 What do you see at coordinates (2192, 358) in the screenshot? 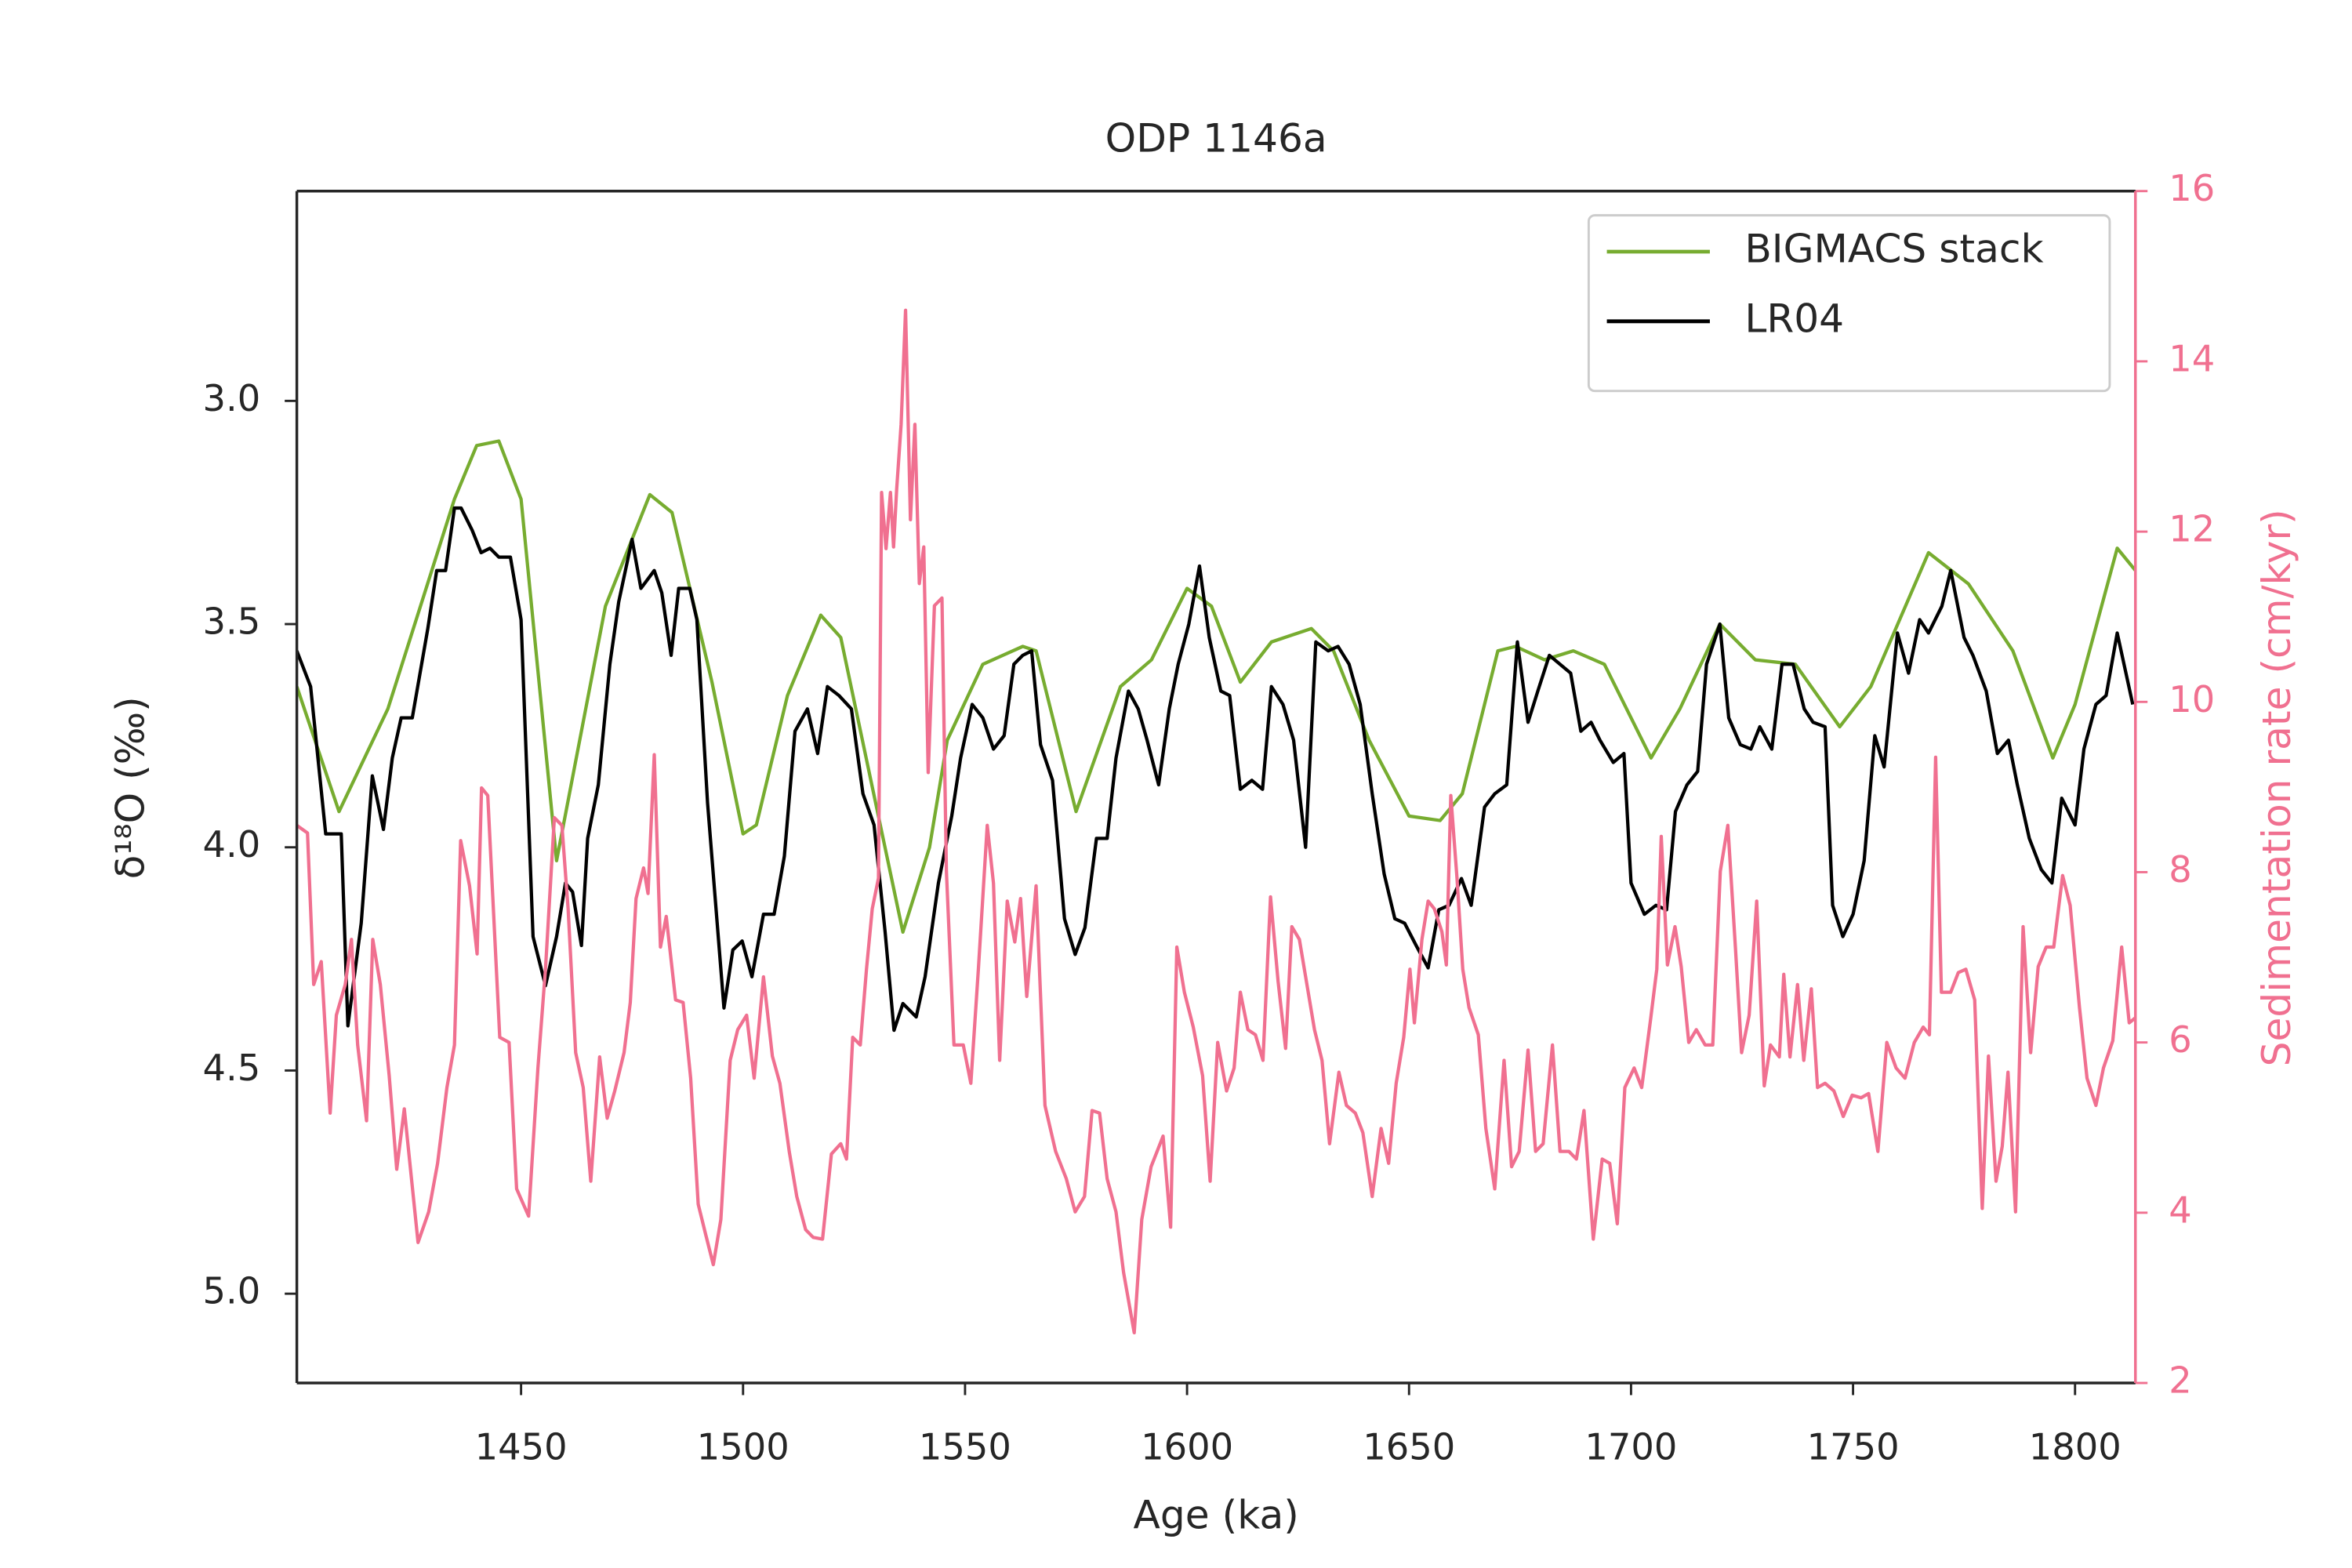
I see `y2-tick-label: 14` at bounding box center [2192, 358].